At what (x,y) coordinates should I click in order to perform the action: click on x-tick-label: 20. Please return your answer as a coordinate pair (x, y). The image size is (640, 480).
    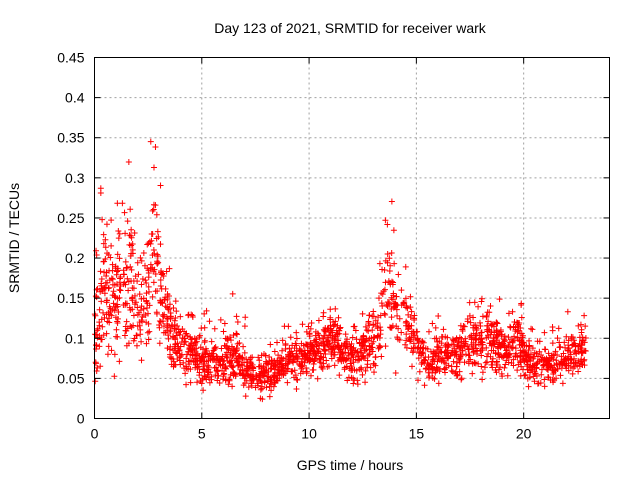
    Looking at the image, I should click on (524, 434).